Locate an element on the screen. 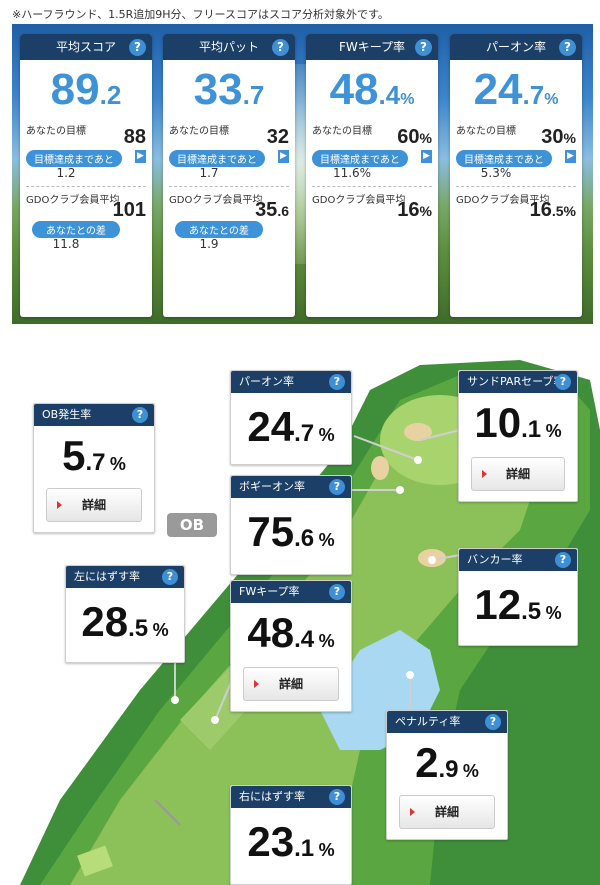  difference-row: あなたとの差 is located at coordinates (86, 228).